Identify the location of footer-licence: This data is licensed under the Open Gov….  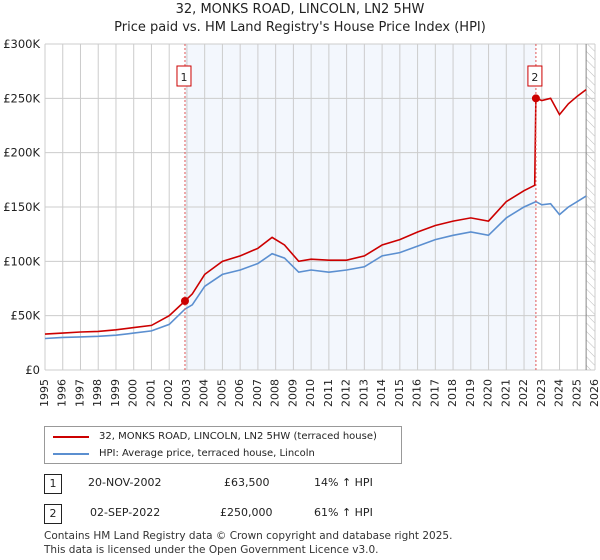
(211, 550).